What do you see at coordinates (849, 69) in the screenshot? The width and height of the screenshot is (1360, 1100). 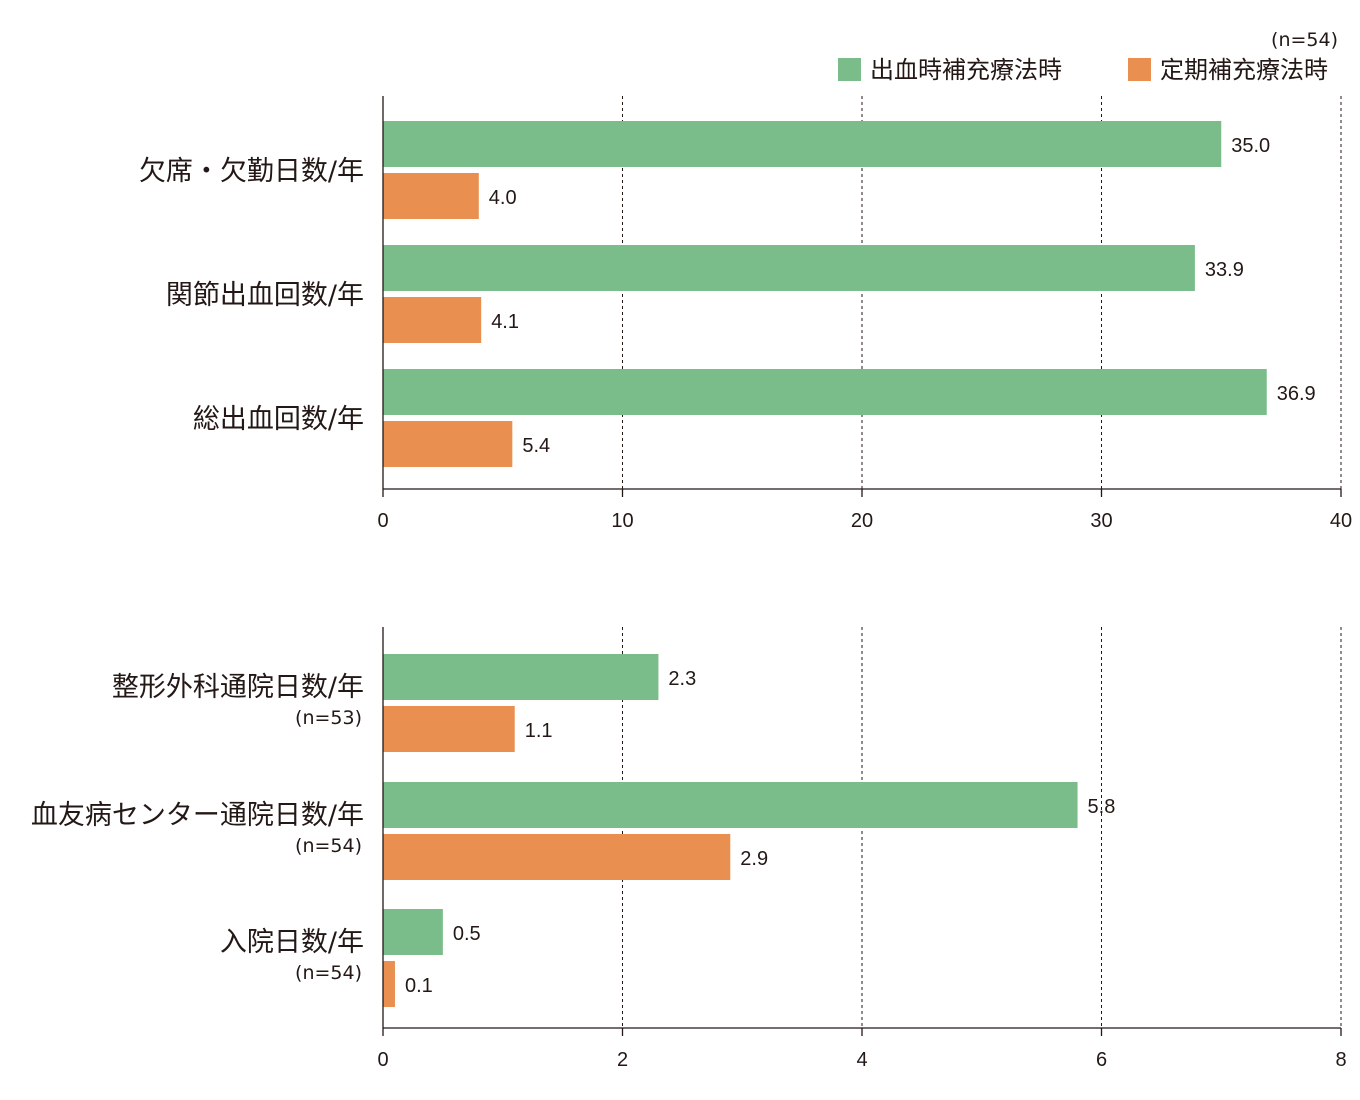 I see `legend-swatch-on-demand` at bounding box center [849, 69].